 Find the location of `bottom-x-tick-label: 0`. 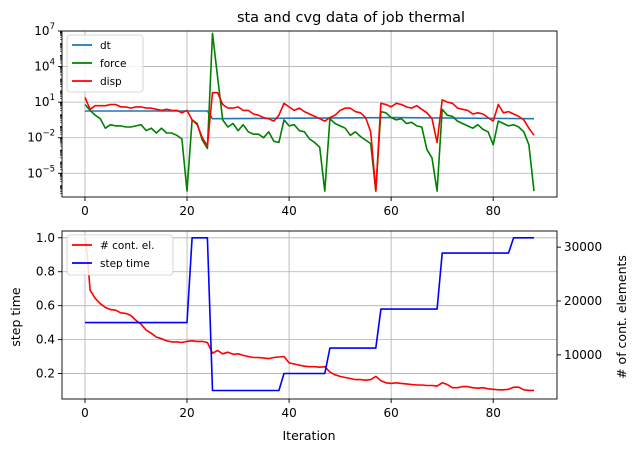

bottom-x-tick-label: 0 is located at coordinates (85, 413).